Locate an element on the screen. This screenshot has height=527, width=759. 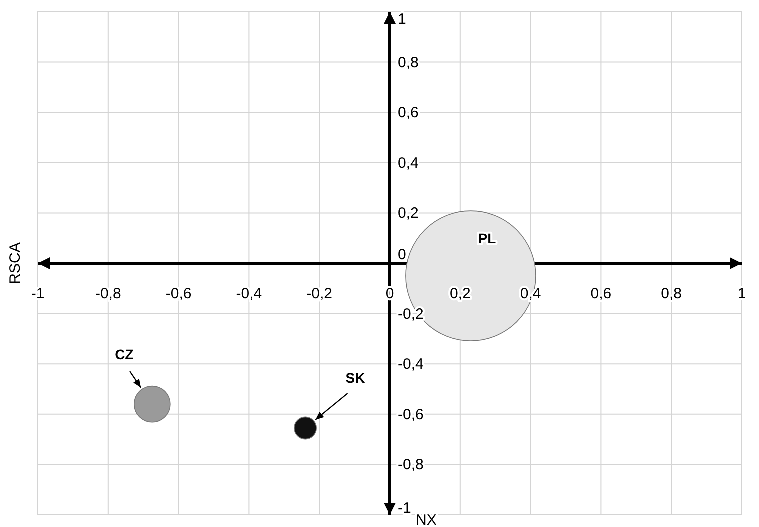
series-label: PL is located at coordinates (487, 238).